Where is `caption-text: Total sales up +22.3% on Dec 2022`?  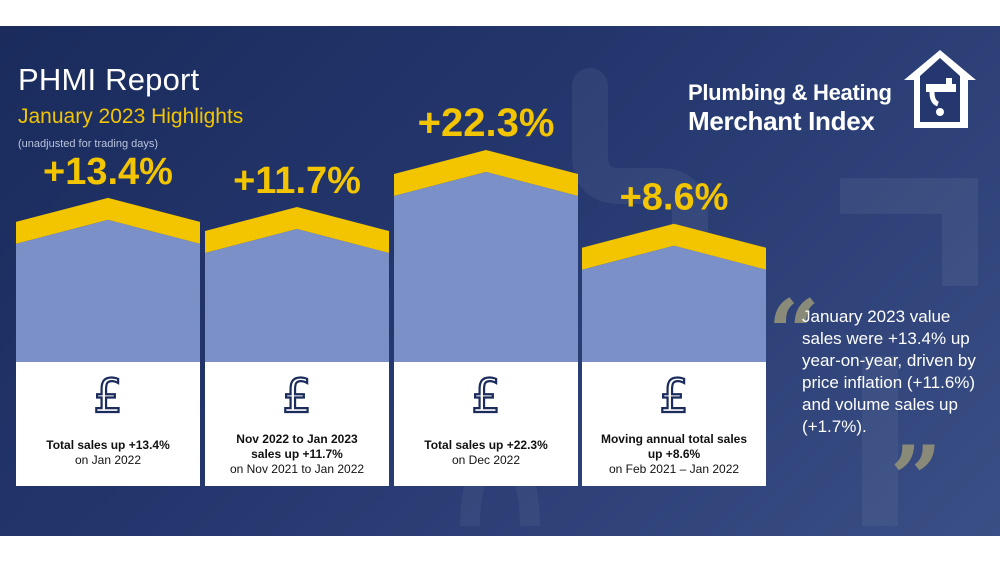
caption-text: Total sales up +22.3% on Dec 2022 is located at coordinates (486, 453).